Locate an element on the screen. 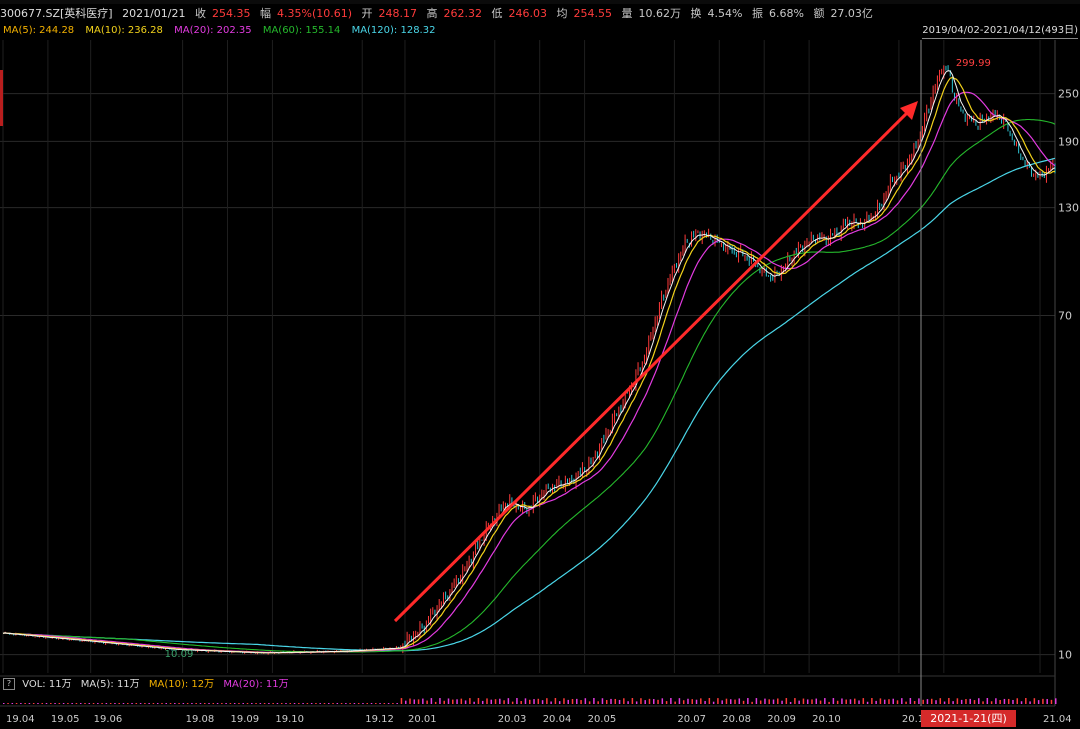 Image resolution: width=1080 pixels, height=729 pixels. low-value: 246.03 is located at coordinates (528, 13).